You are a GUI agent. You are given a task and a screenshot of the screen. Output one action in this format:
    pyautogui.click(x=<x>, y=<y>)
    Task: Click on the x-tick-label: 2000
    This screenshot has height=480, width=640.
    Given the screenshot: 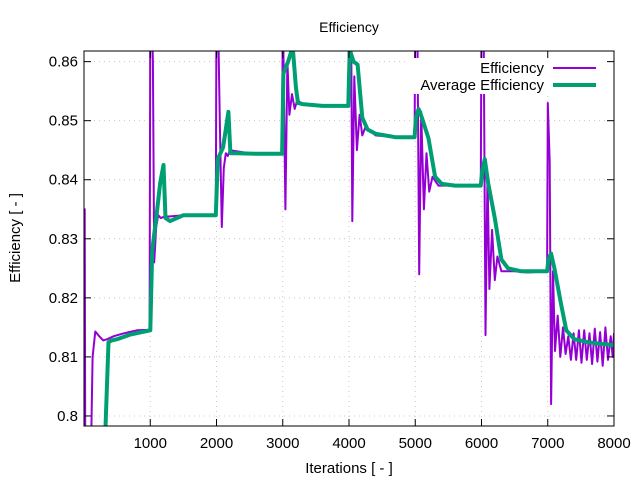 What is the action you would take?
    pyautogui.click(x=216, y=443)
    